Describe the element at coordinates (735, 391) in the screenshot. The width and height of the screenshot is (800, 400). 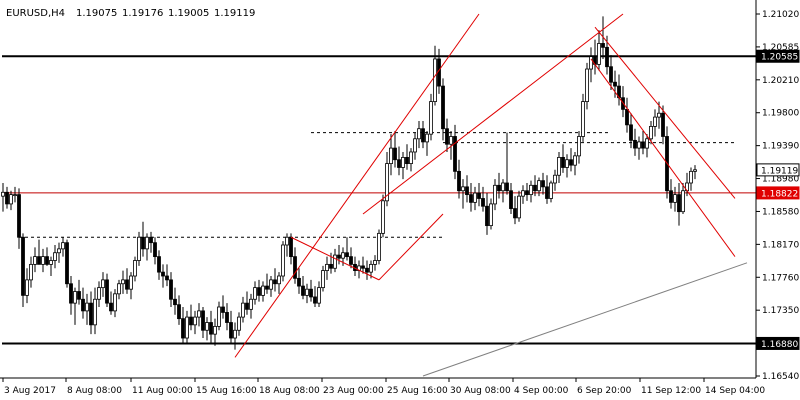
I see `x-tick-label: 14 Sep 04:00` at that location.